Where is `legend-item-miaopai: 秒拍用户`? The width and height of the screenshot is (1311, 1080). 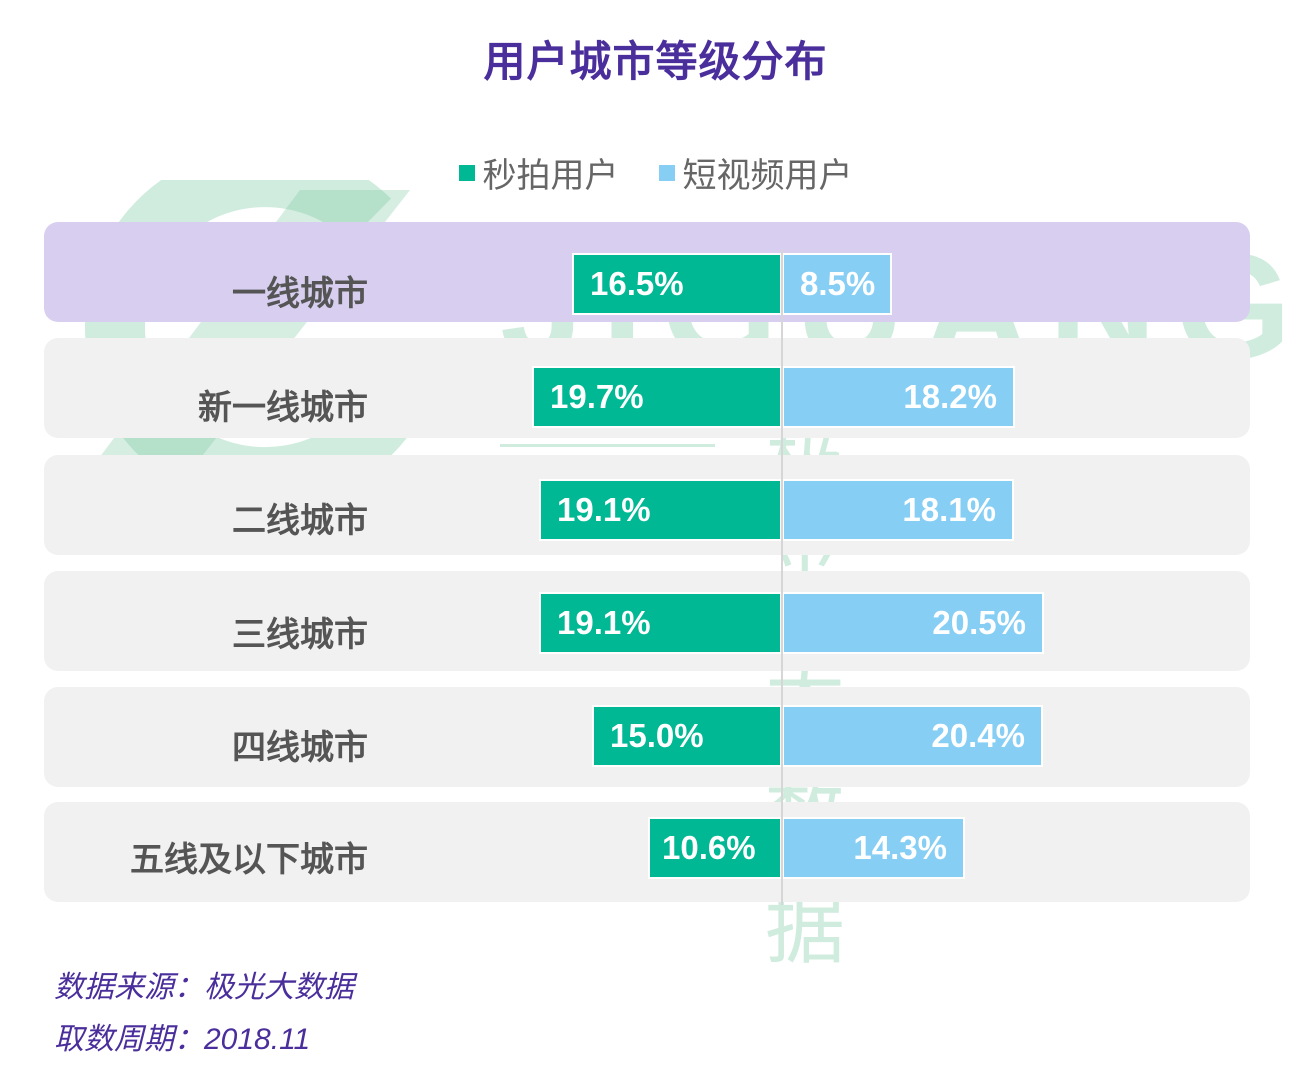 legend-item-miaopai: 秒拍用户 is located at coordinates (538, 172).